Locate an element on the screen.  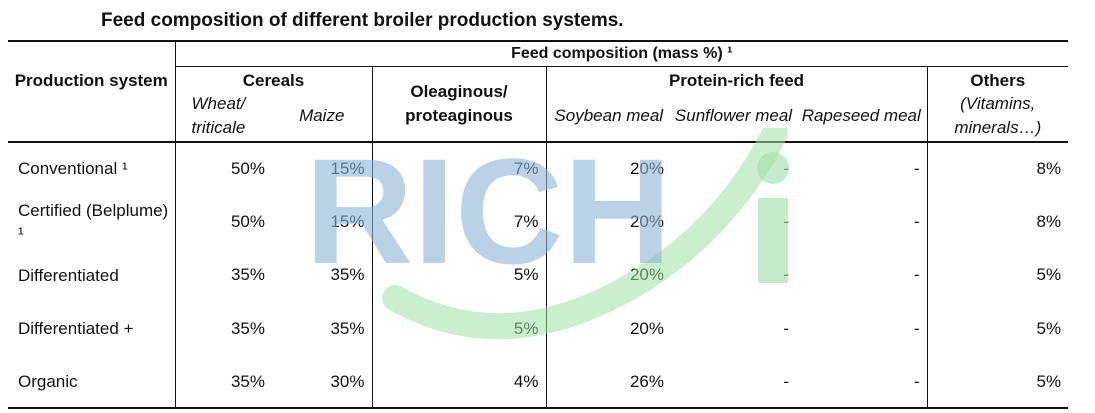
cell-system: Certified (Belplume) ¹ is located at coordinates (93, 221).